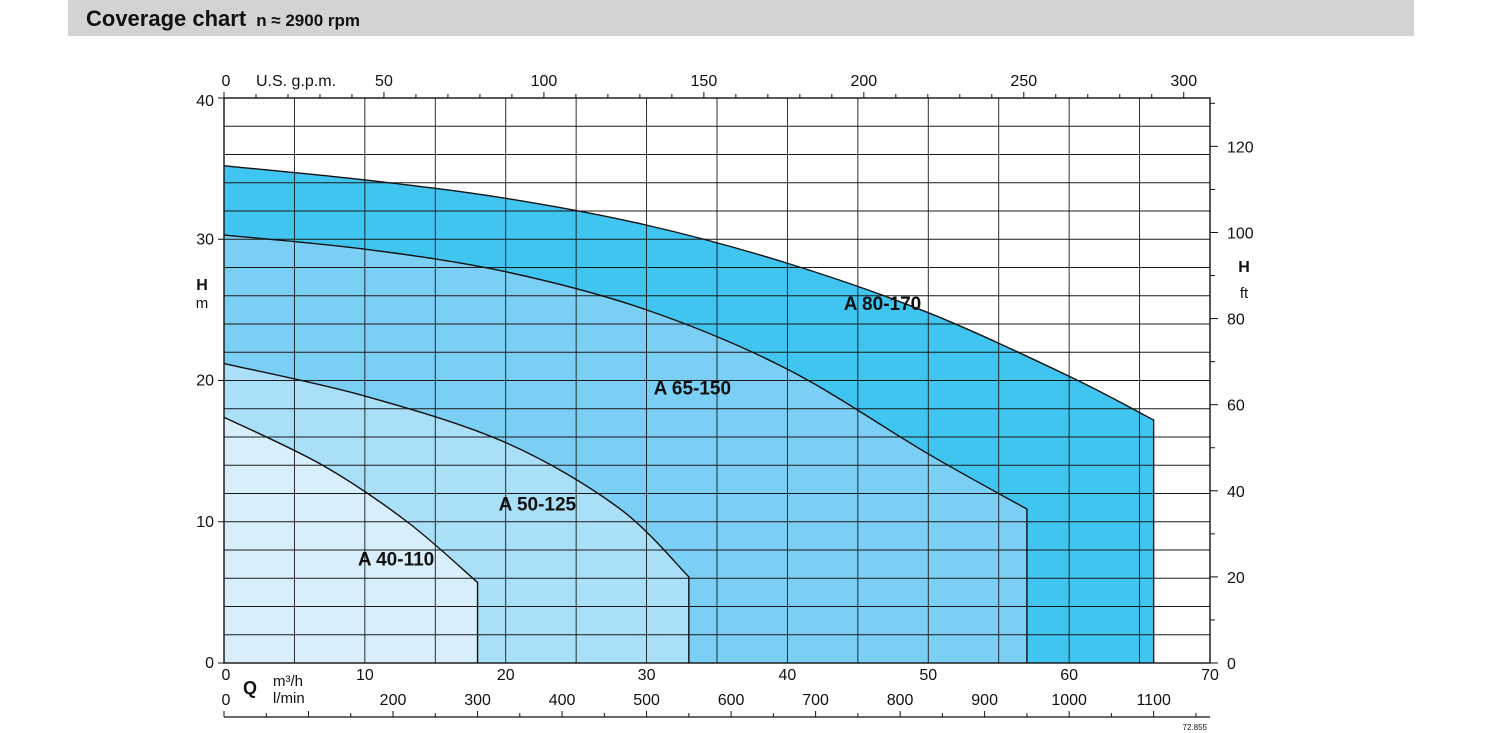 Image resolution: width=1486 pixels, height=733 pixels. Describe the element at coordinates (882, 304) in the screenshot. I see `series-label: A 80-170` at that location.